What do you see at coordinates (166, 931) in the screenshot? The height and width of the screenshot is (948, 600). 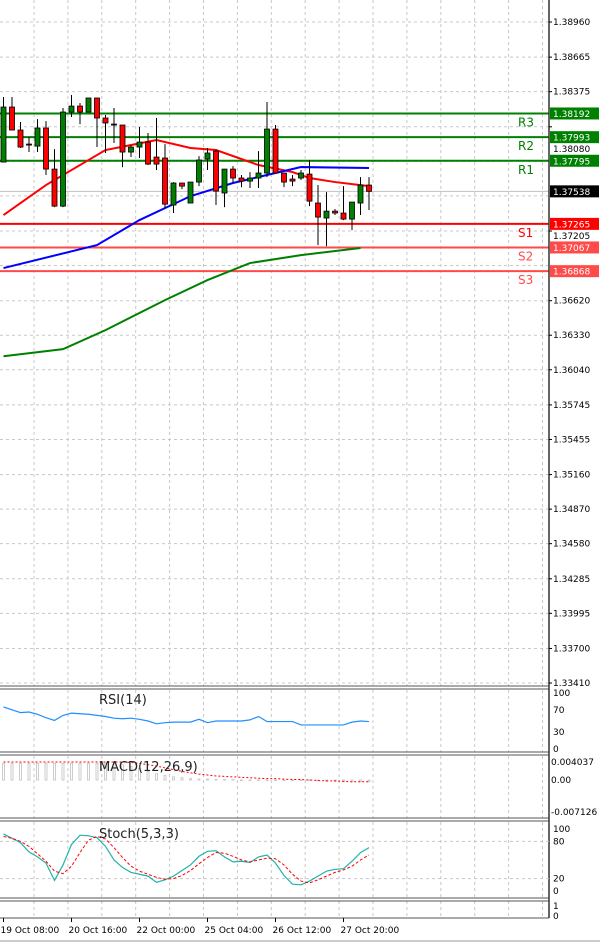 I see `time-tick-label: 22 Oct 00:00` at bounding box center [166, 931].